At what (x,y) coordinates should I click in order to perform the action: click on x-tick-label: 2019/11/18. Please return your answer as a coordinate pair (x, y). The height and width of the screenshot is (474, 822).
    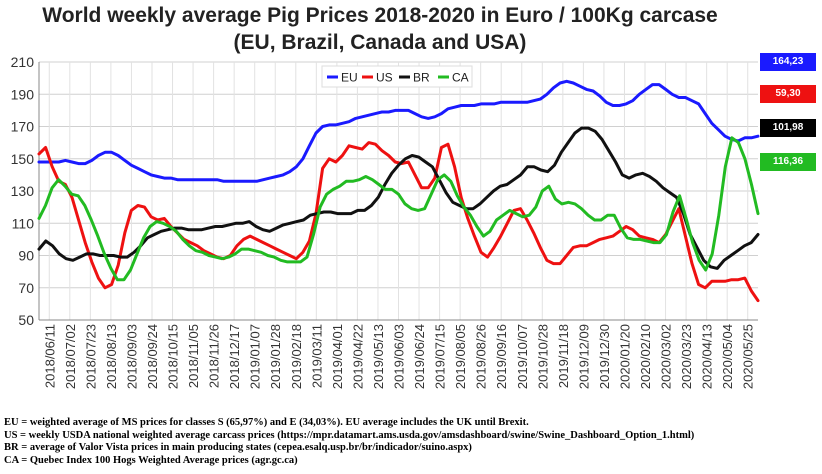
    Looking at the image, I should click on (563, 356).